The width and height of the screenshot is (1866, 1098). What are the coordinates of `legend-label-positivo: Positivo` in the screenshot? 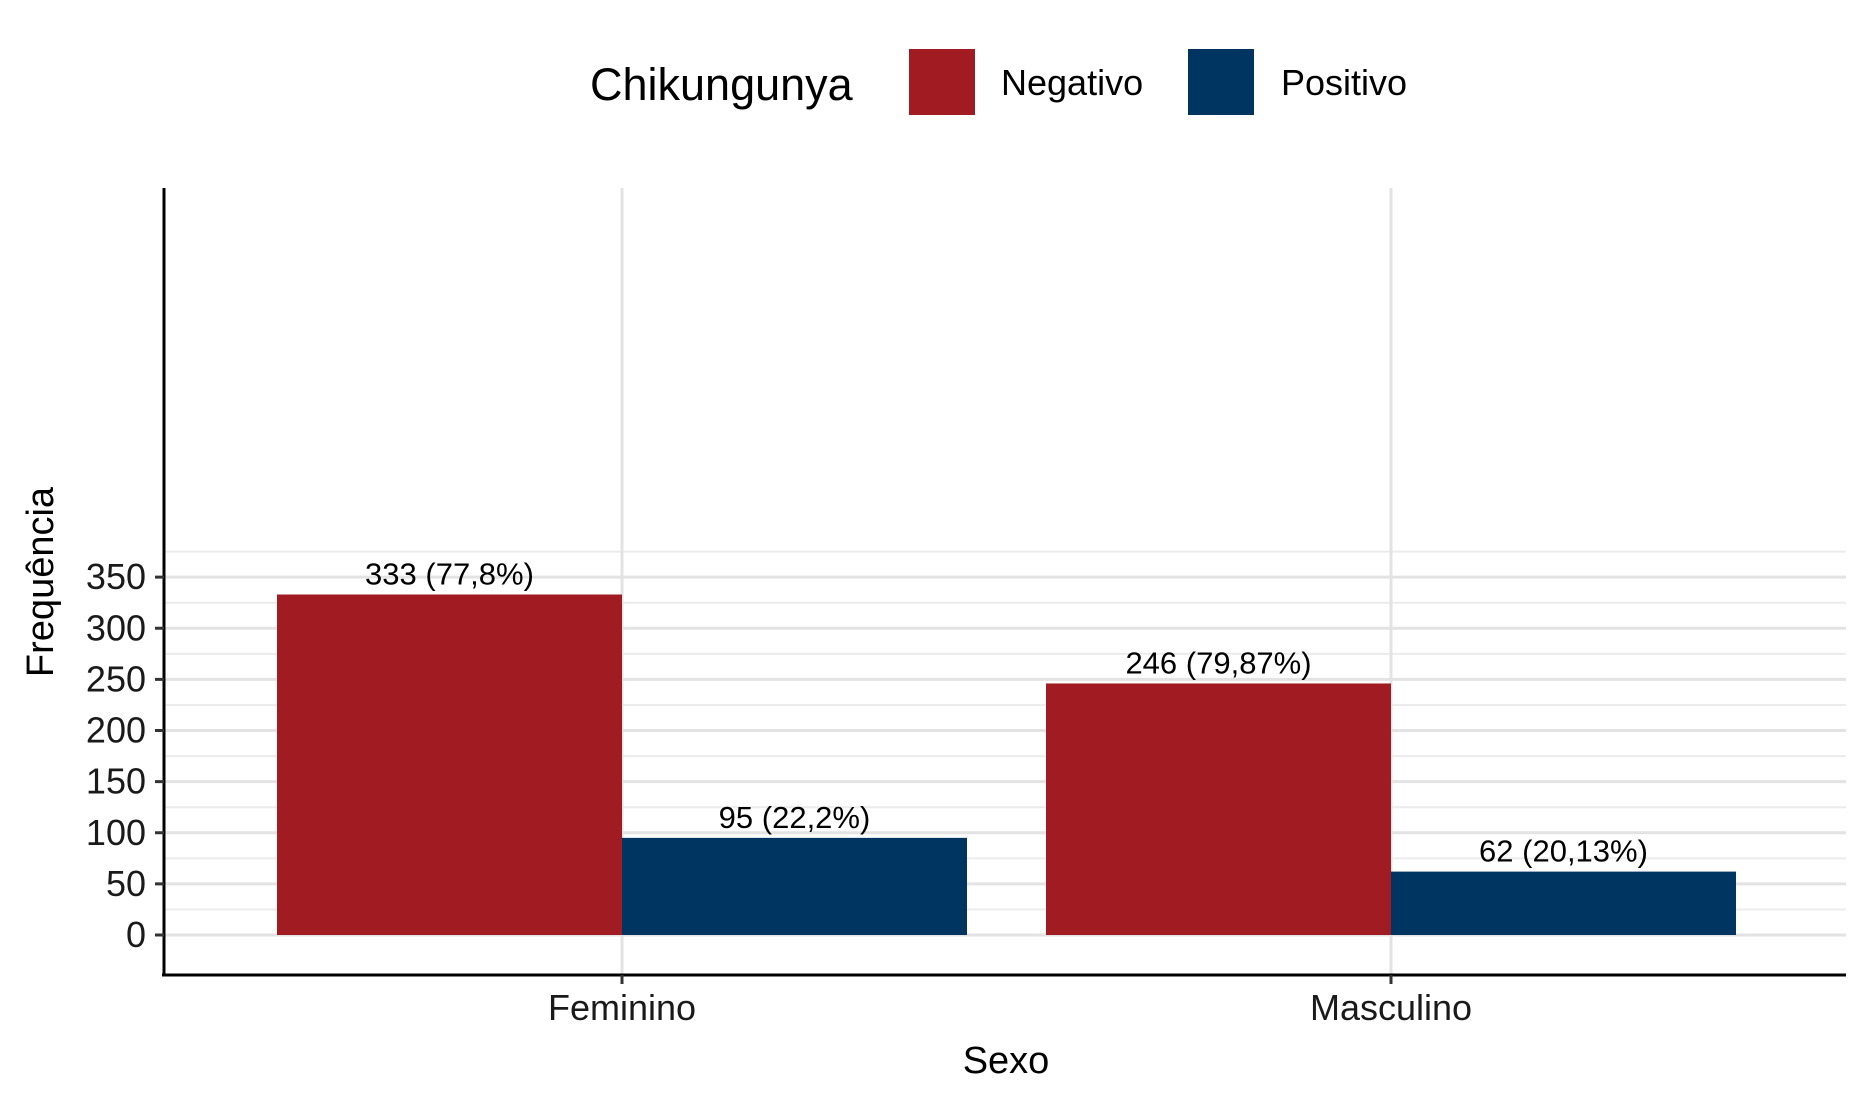 It's located at (1344, 82).